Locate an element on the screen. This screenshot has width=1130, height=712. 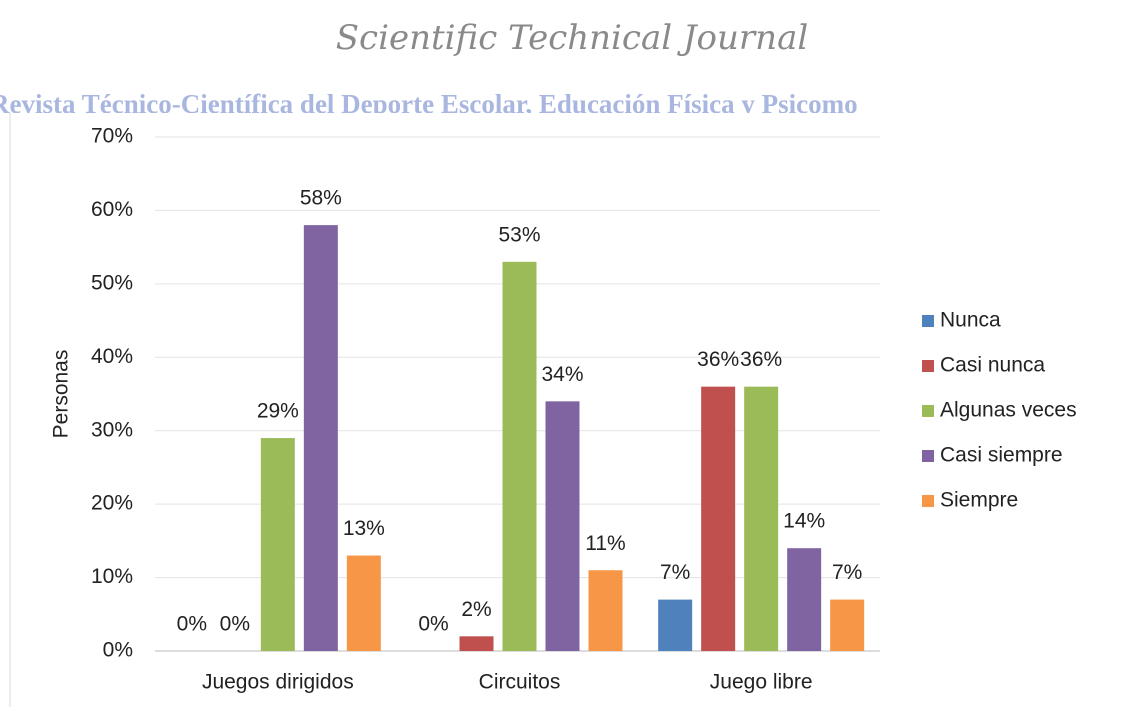
legend-label: Casi nunca is located at coordinates (992, 365).